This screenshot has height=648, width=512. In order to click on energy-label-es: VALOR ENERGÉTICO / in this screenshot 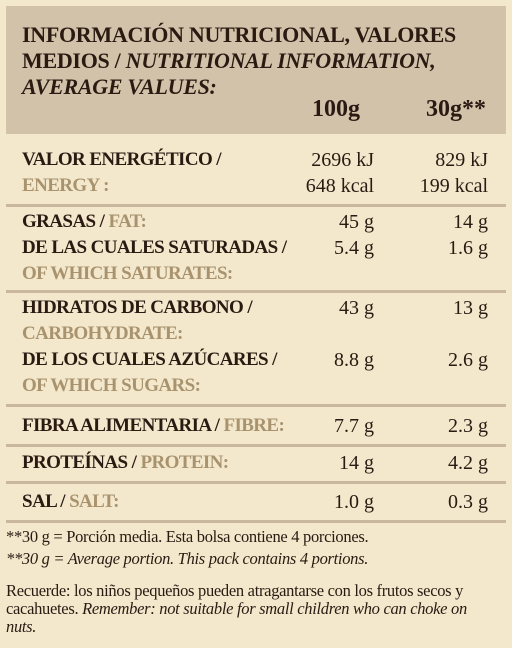, I will do `click(122, 159)`.